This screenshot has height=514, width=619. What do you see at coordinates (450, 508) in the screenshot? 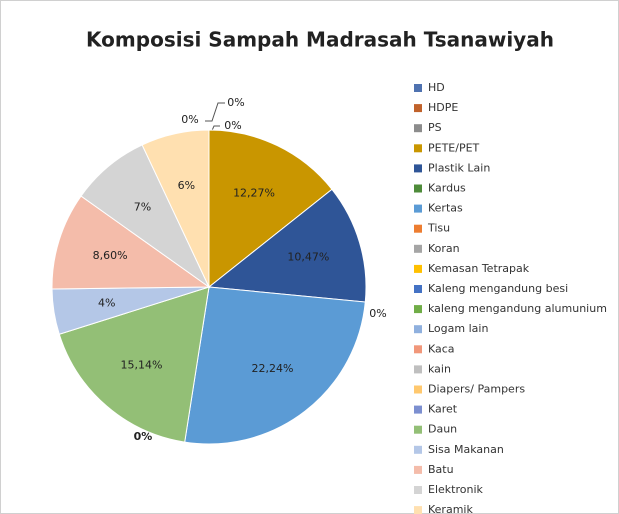
I see `legend-label: Keramik` at bounding box center [450, 508].